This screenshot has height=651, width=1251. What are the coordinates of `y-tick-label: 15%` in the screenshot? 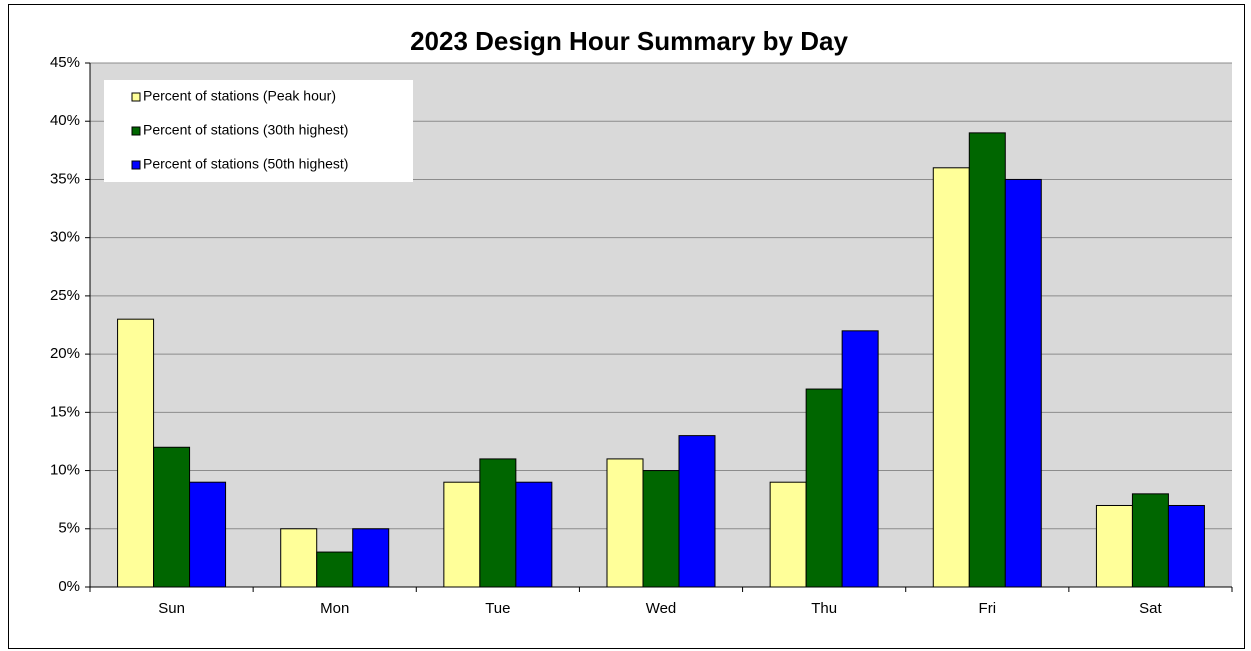 It's located at (65, 411).